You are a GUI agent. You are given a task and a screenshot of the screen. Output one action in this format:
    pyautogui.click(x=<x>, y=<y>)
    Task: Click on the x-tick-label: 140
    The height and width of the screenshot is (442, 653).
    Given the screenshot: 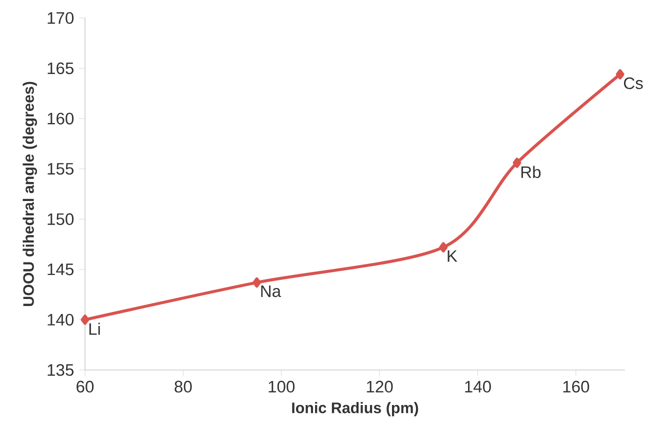 What is the action you would take?
    pyautogui.click(x=478, y=386)
    